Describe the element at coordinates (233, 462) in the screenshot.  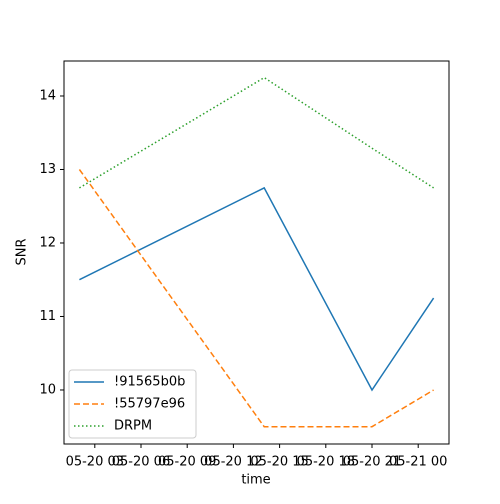
I see `x-tick-label: 05-20 12` at that location.